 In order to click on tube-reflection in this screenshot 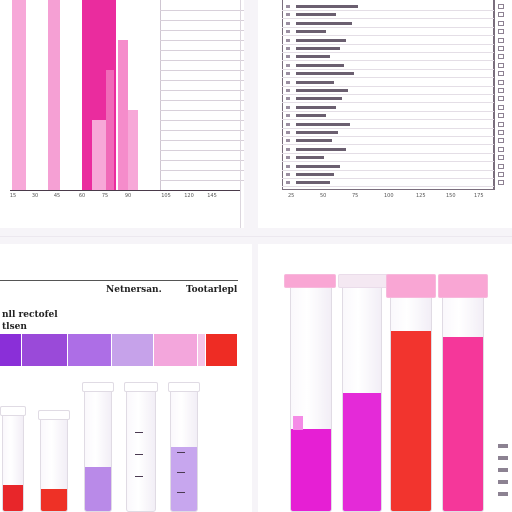, I will do `click(298, 423)`.